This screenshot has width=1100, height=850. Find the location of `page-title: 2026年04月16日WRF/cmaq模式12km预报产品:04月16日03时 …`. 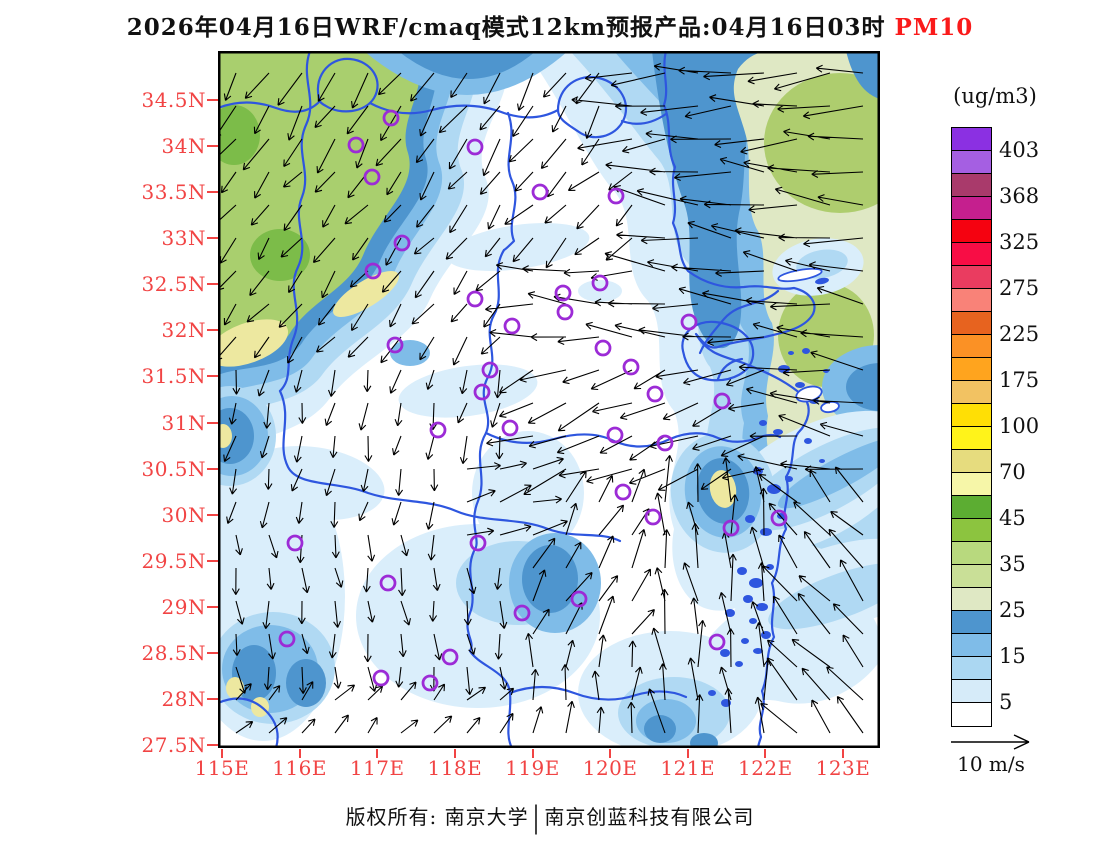

page-title: 2026年04月16日WRF/cmaq模式12km预报产品:04月16日03时 … is located at coordinates (550, 25).